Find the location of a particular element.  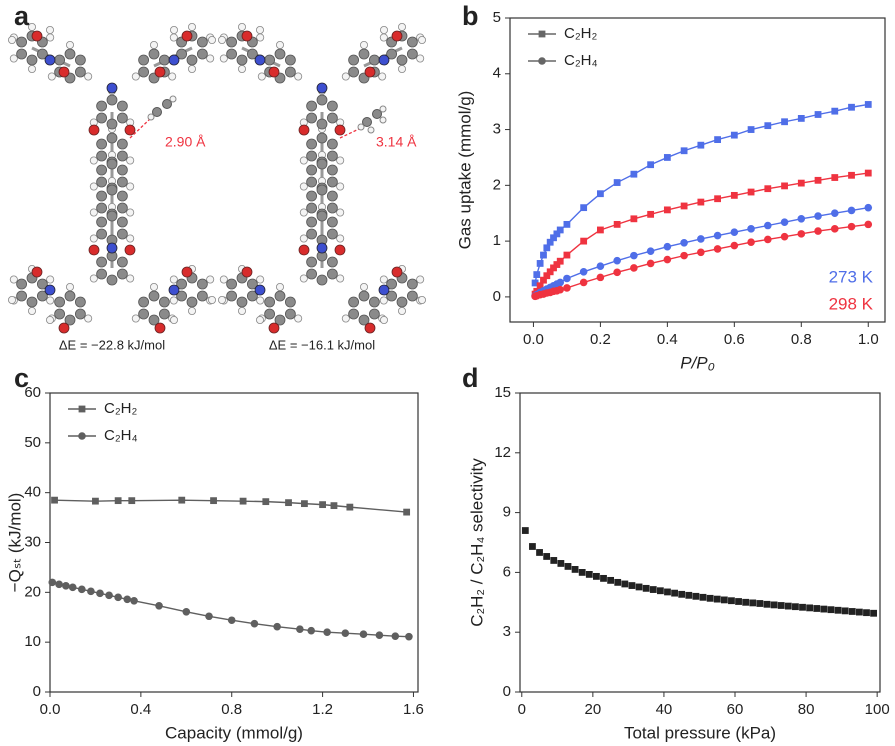

y-tick-label: 3 is located at coordinates (507, 631).